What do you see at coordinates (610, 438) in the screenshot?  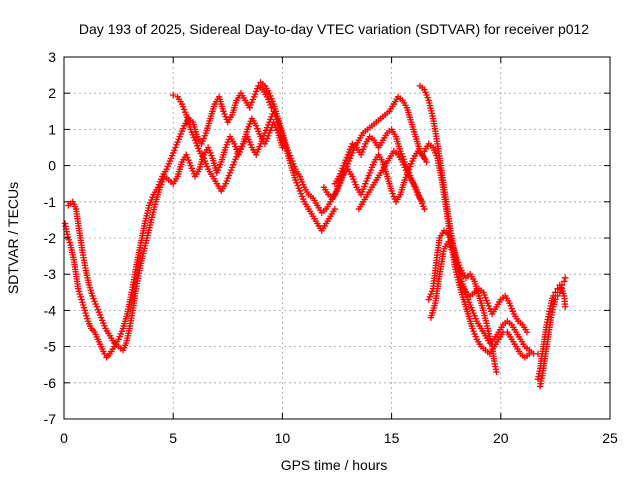 I see `x-tick-label: 25` at bounding box center [610, 438].